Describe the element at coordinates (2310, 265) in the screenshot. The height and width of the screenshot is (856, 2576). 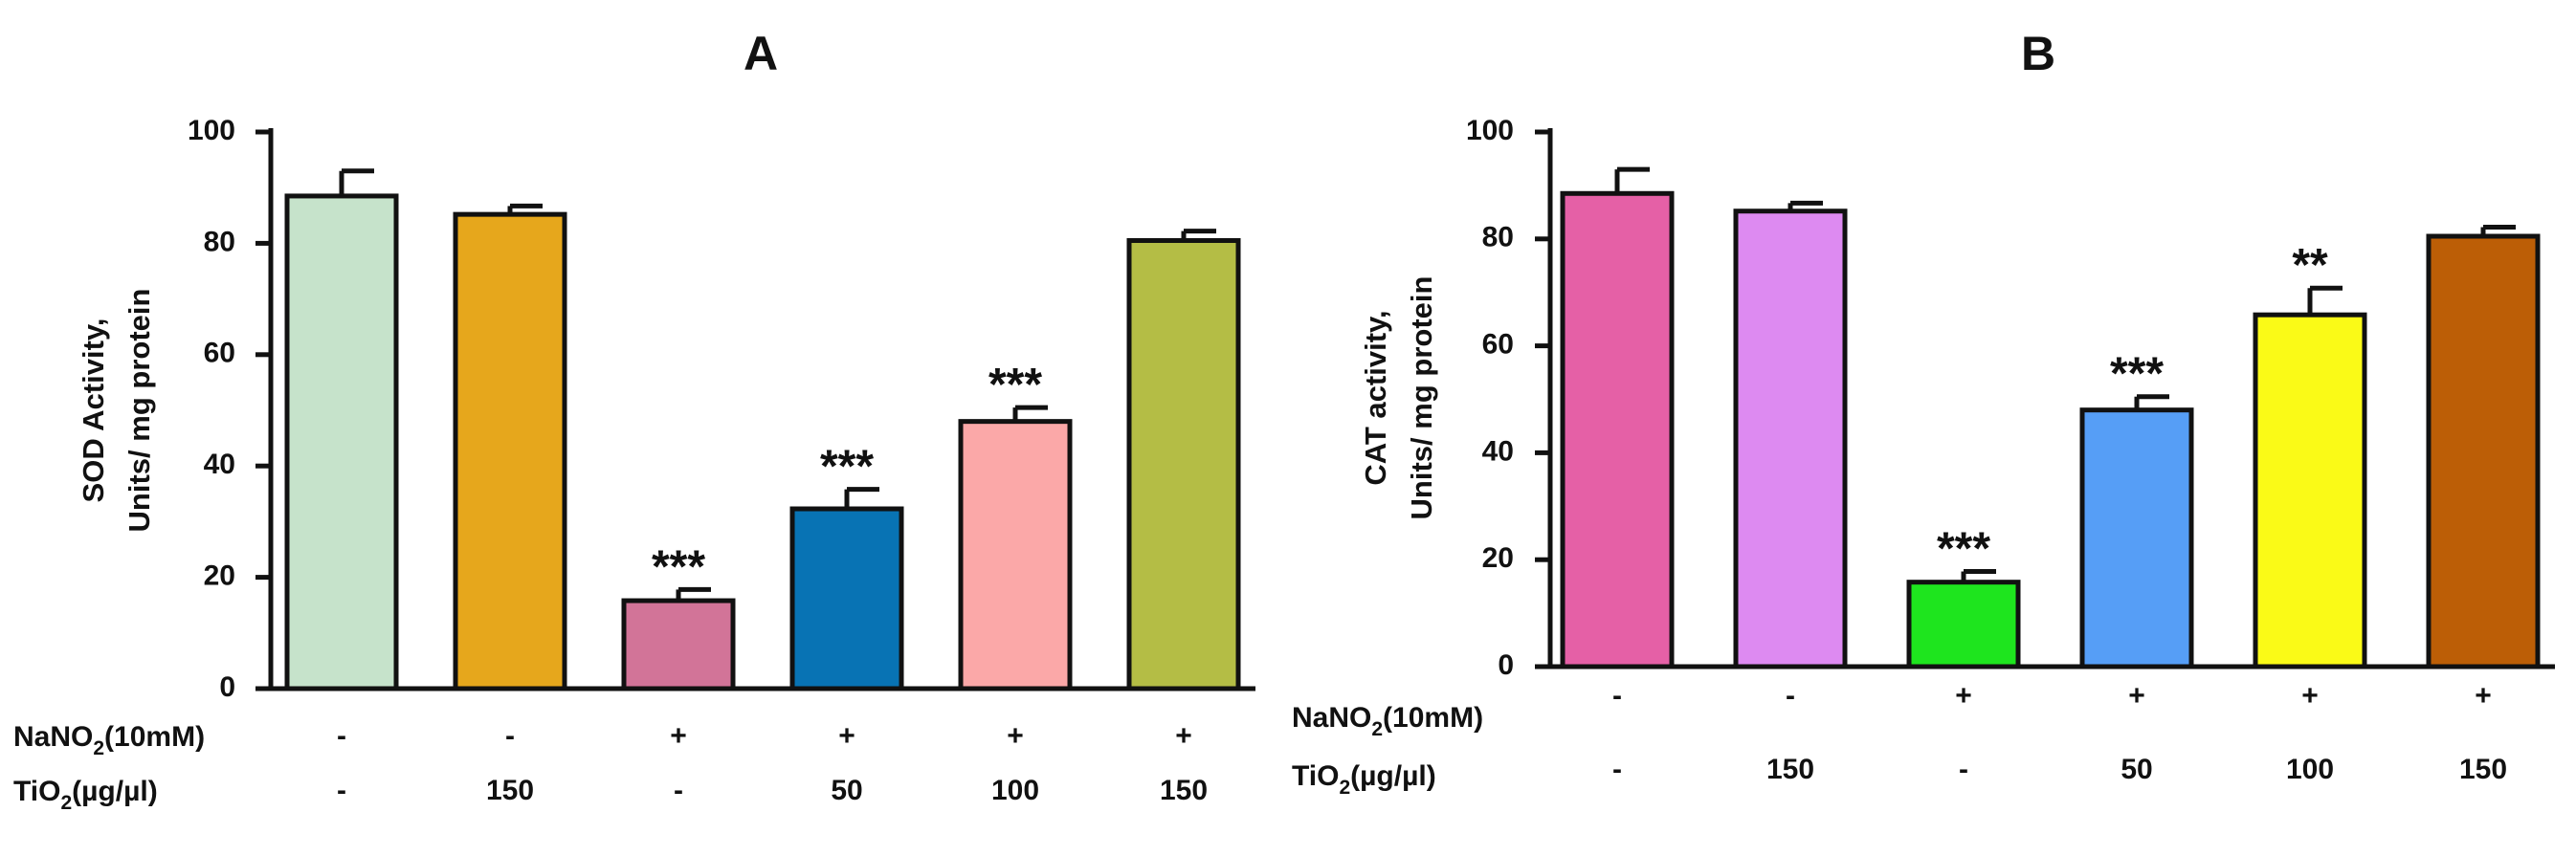
I see `significance-label-5: **` at that location.